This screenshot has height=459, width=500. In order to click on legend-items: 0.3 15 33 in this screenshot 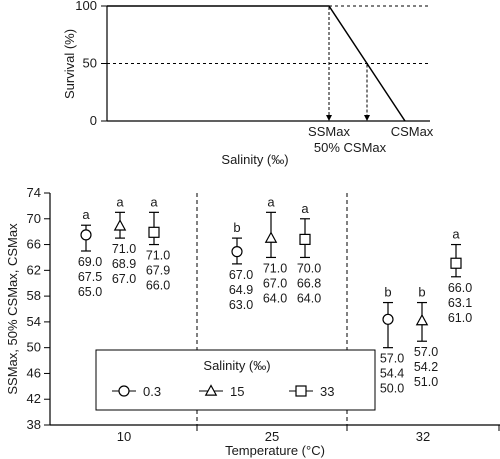, I will do `click(223, 391)`.